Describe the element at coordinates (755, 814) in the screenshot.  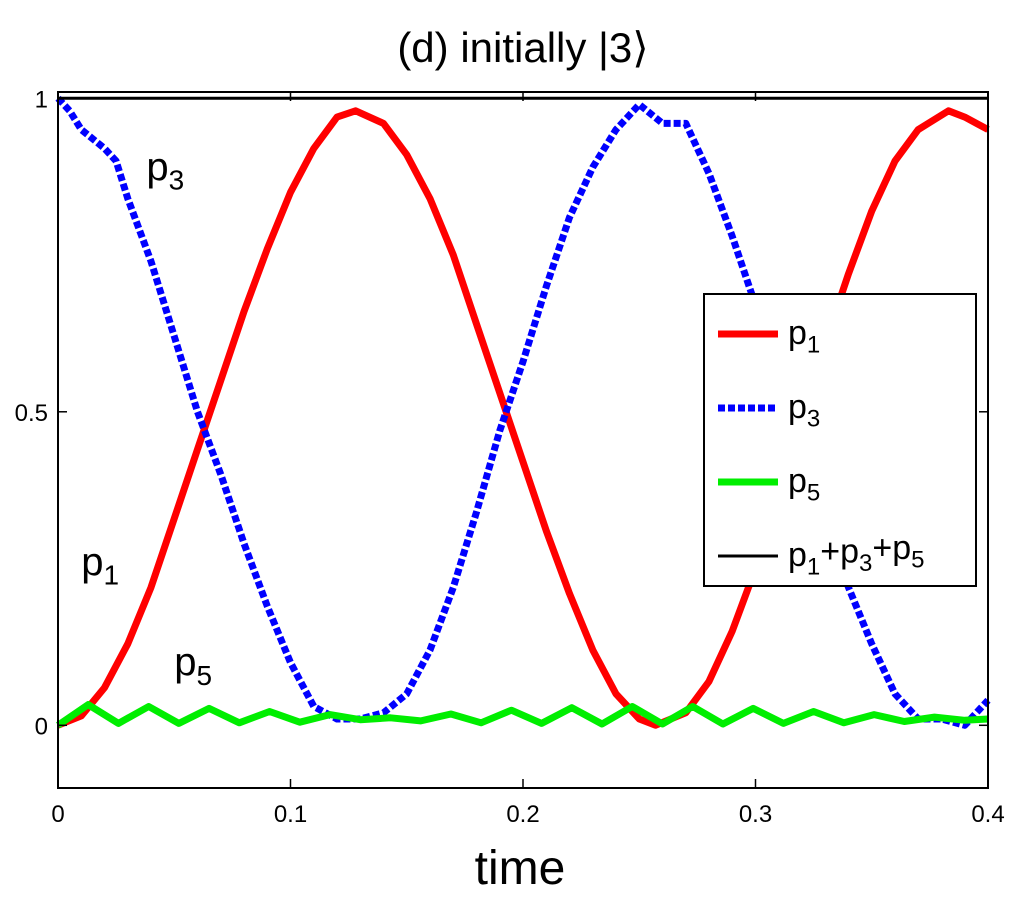
I see `x-tick-label: 0.3` at that location.